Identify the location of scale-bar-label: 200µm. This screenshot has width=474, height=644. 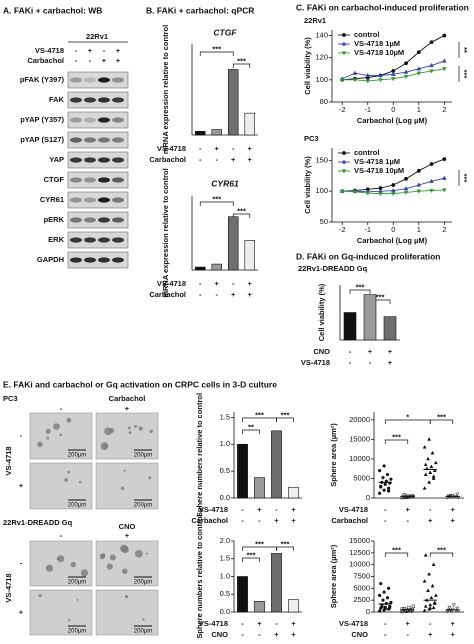
(143, 583).